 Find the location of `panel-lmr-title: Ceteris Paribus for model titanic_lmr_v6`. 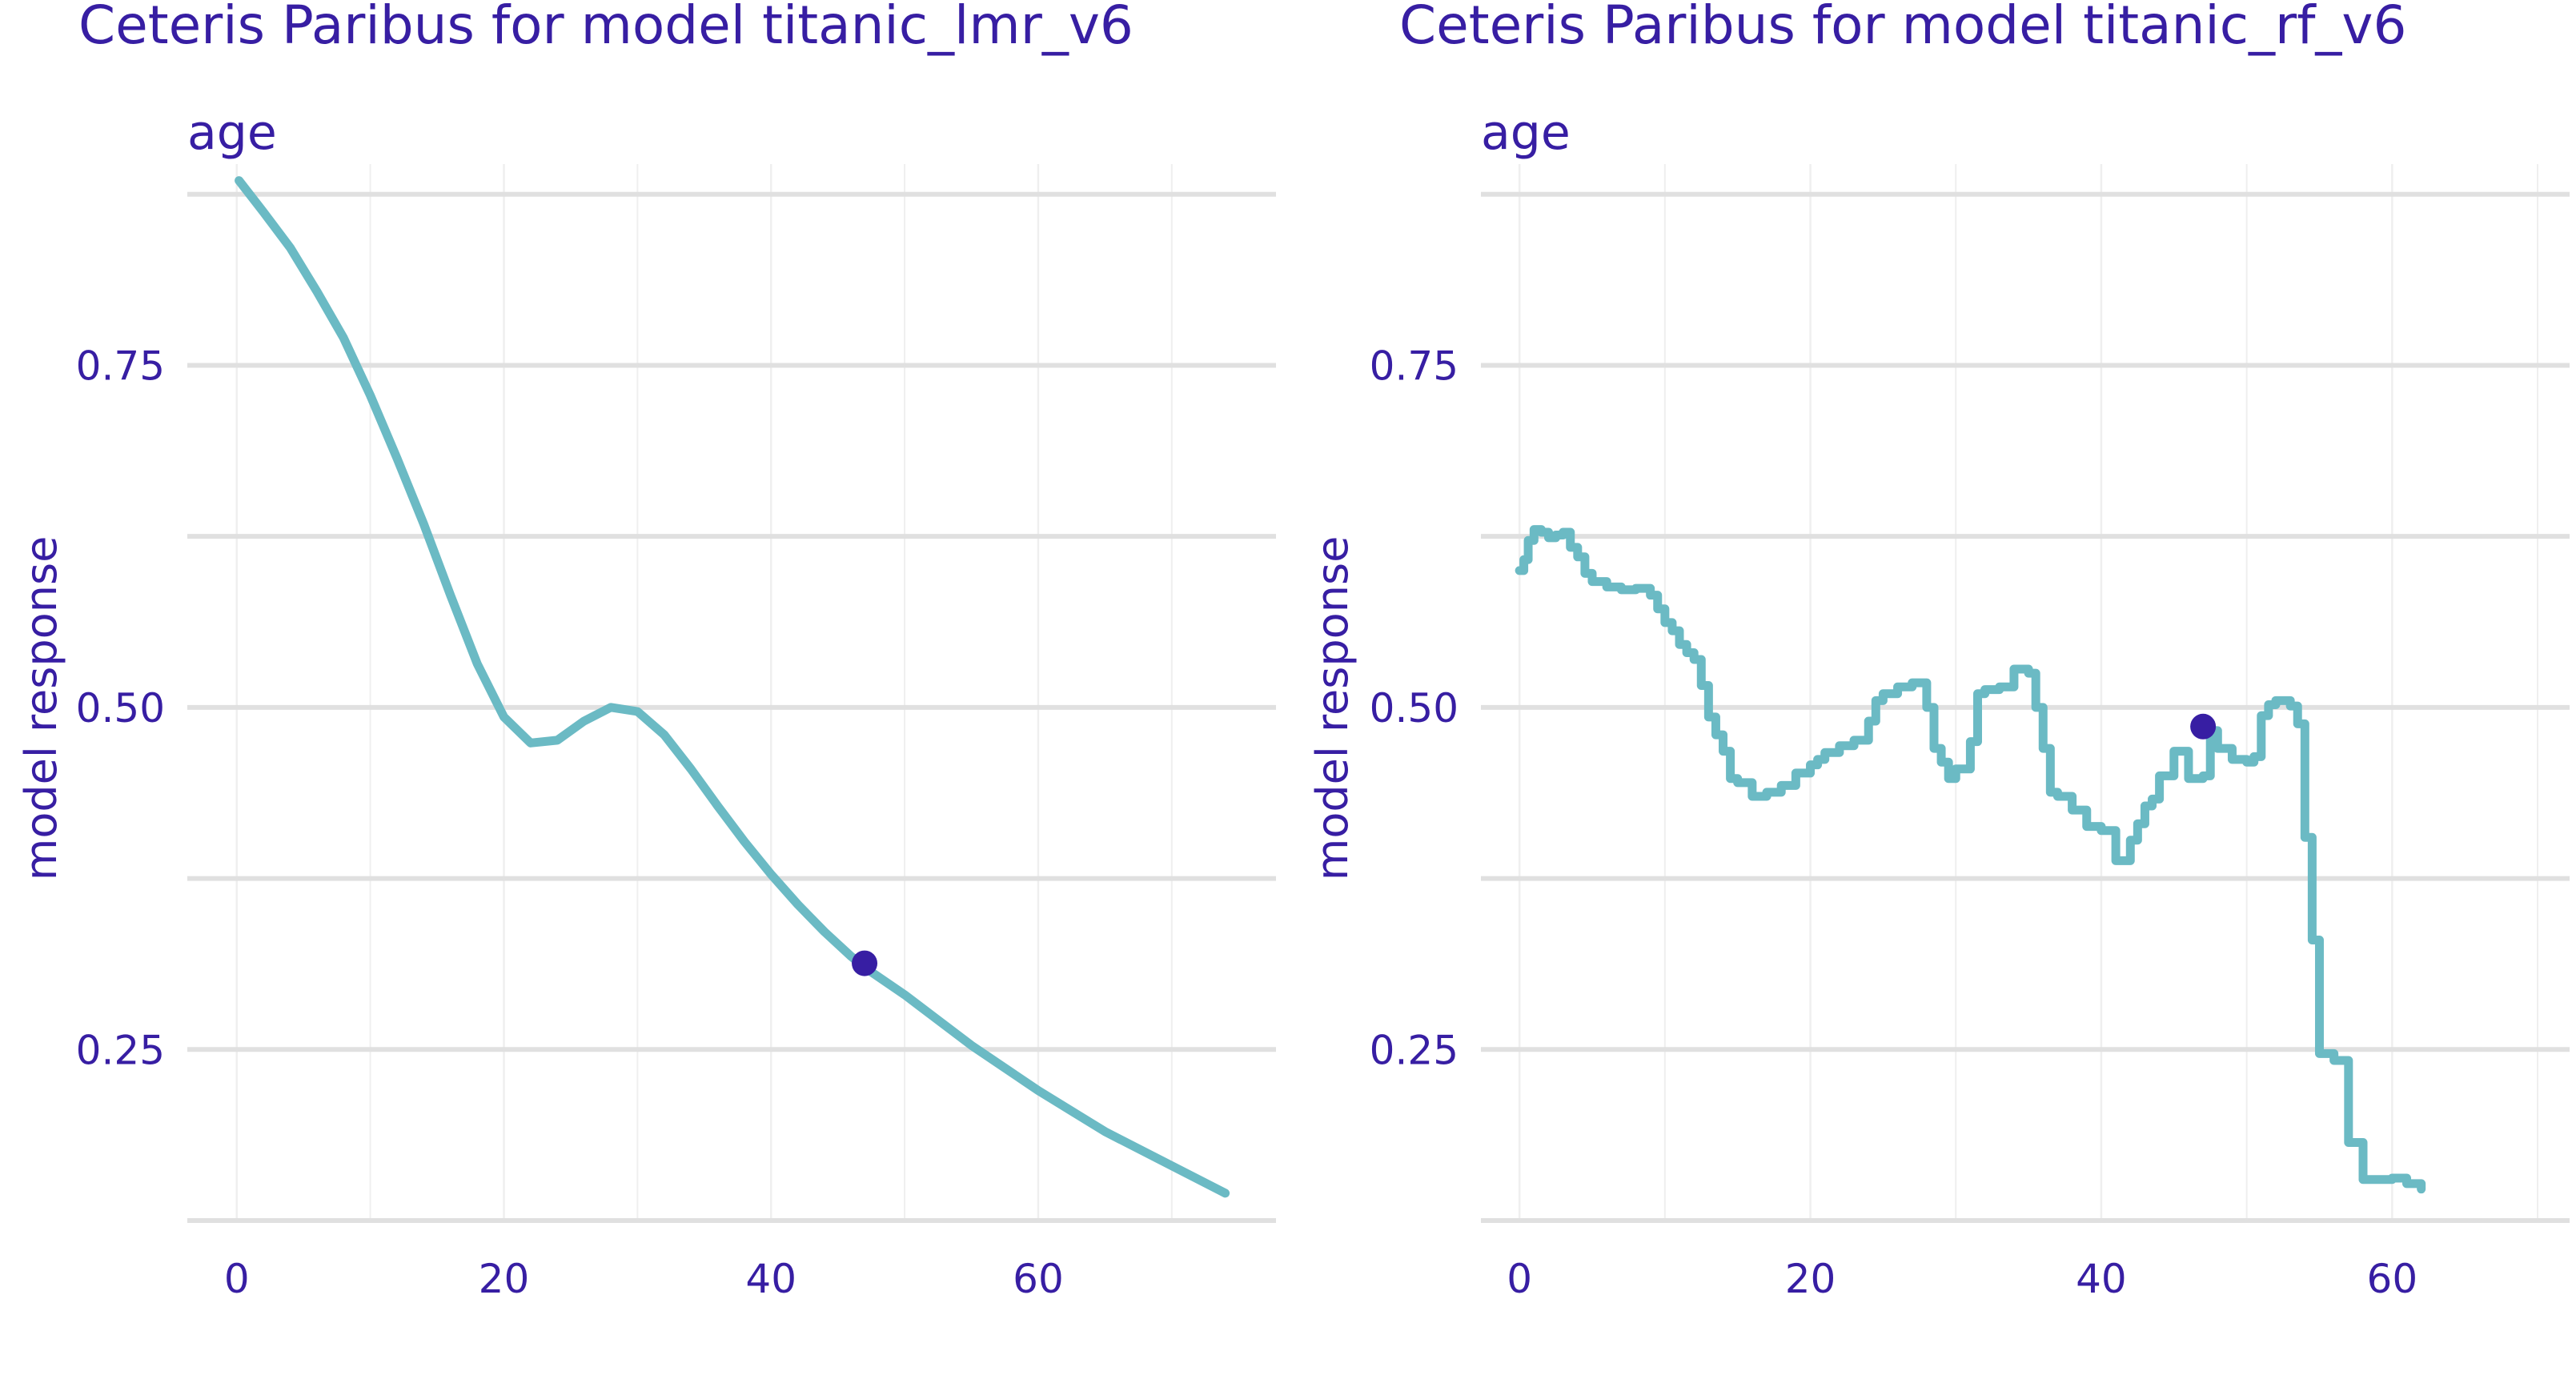

panel-lmr-title: Ceteris Paribus for model titanic_lmr_v6 is located at coordinates (606, 28).